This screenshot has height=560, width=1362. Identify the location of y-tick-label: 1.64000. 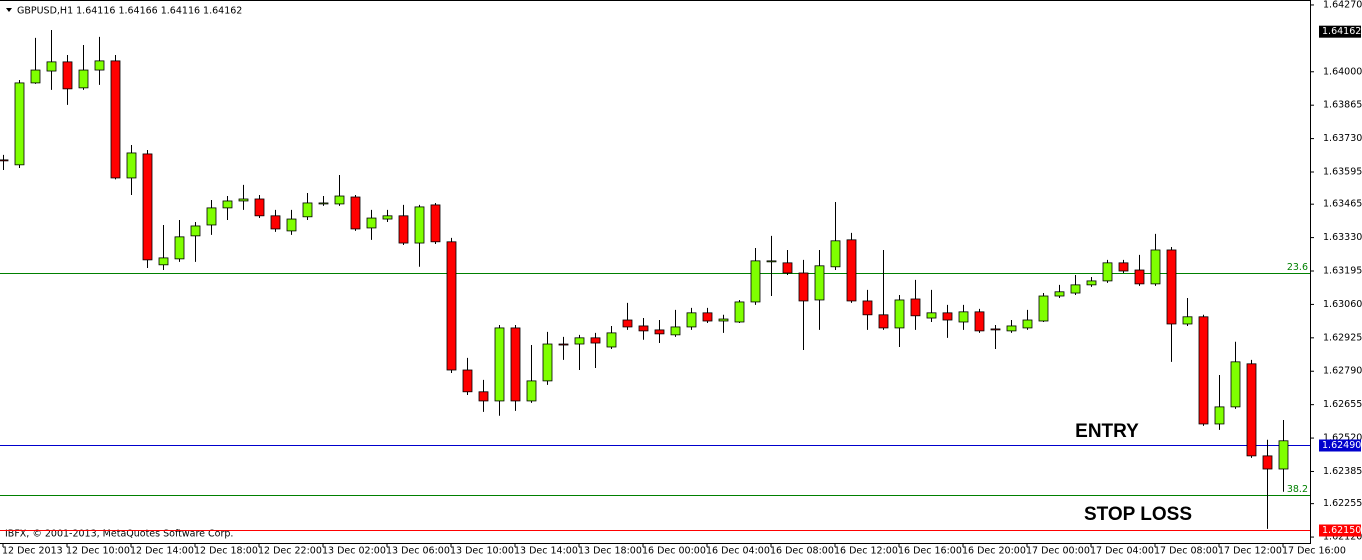
(1342, 71).